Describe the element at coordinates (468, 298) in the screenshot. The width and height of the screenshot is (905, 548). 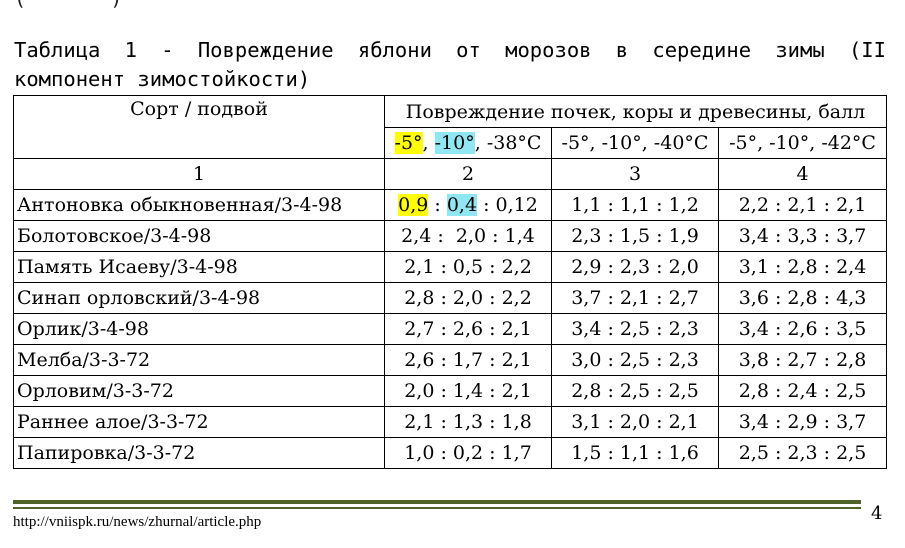
I see `value-cell-col2: 2,8 : 2,0 : 2,2` at that location.